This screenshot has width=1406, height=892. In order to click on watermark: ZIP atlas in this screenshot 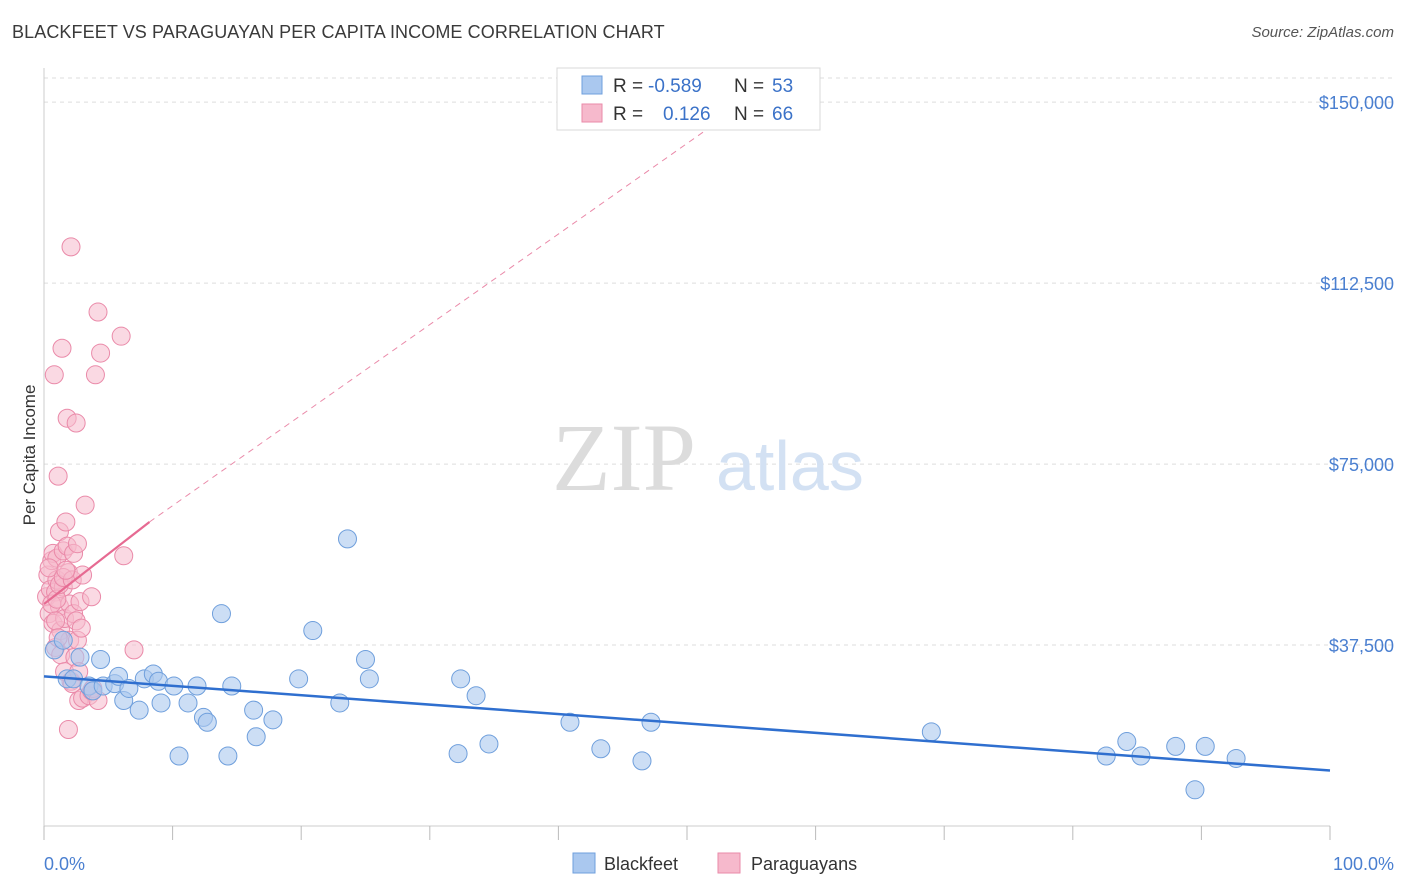, I will do `click(708, 457)`.